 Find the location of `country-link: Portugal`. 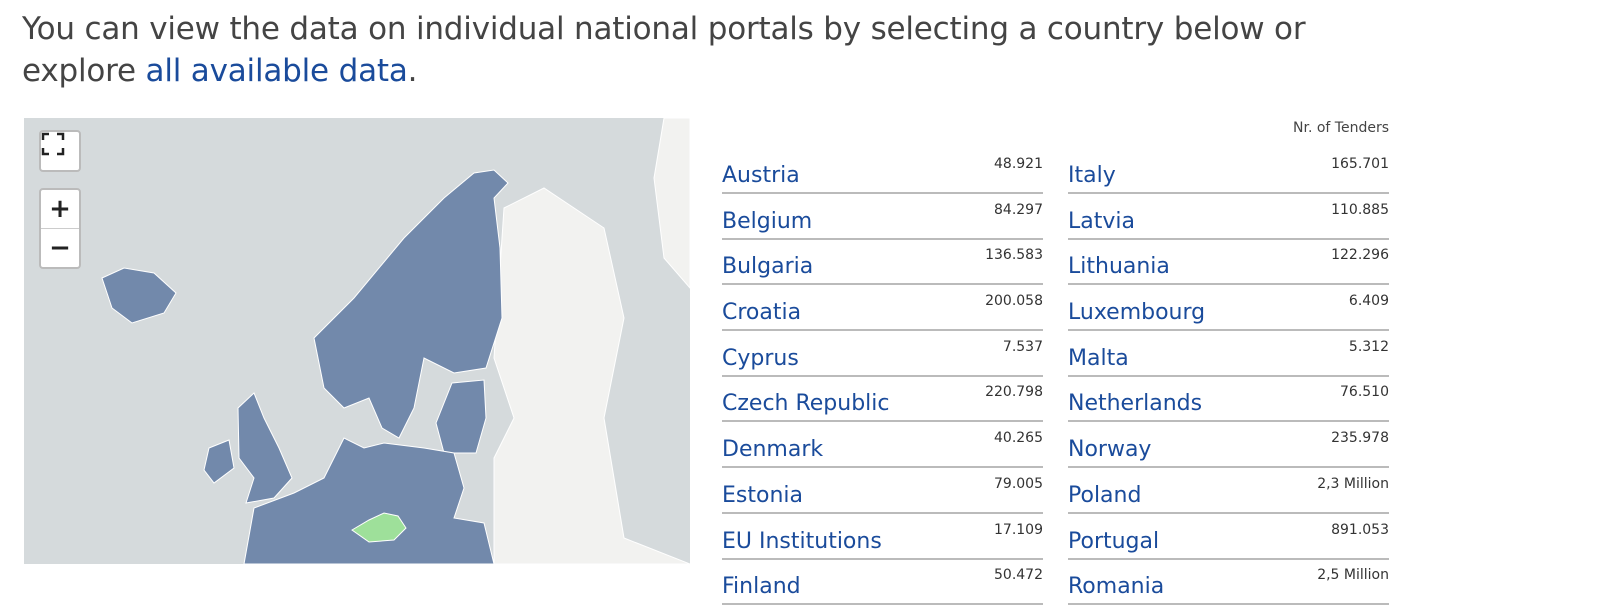

country-link: Portugal is located at coordinates (1114, 541).